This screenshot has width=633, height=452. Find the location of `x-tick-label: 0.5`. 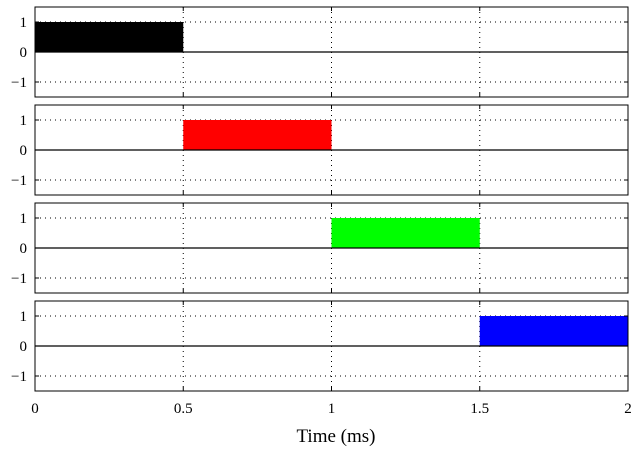

x-tick-label: 0.5 is located at coordinates (183, 409).